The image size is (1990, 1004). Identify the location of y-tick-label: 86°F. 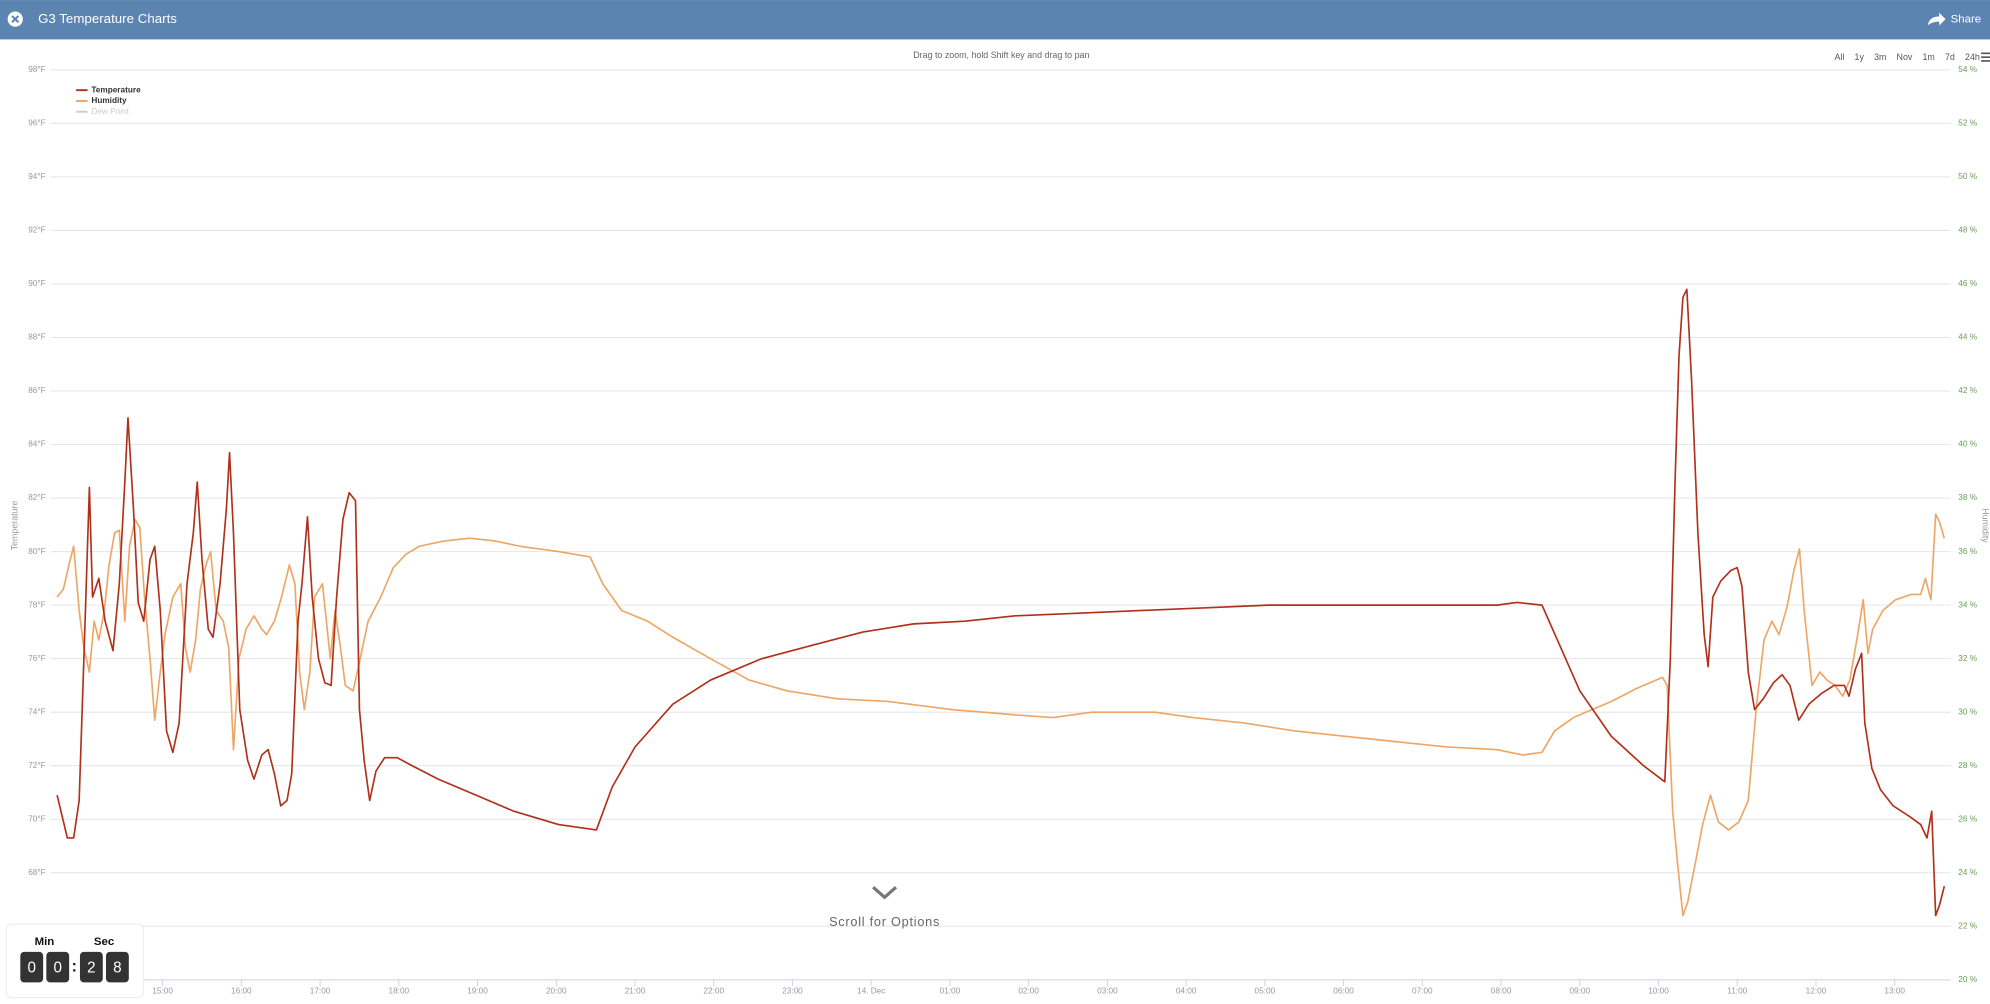
(36, 390).